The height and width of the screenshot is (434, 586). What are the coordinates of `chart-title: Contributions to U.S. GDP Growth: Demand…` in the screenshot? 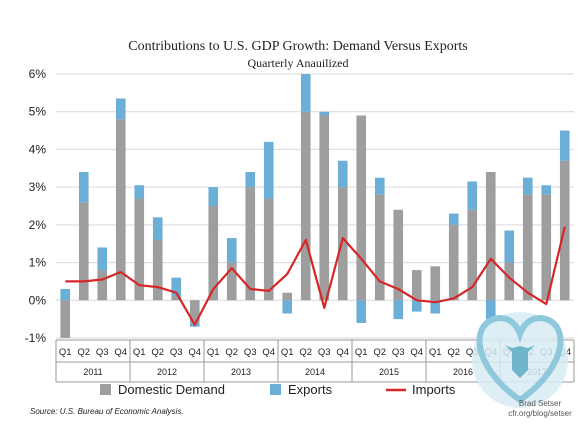 It's located at (298, 46).